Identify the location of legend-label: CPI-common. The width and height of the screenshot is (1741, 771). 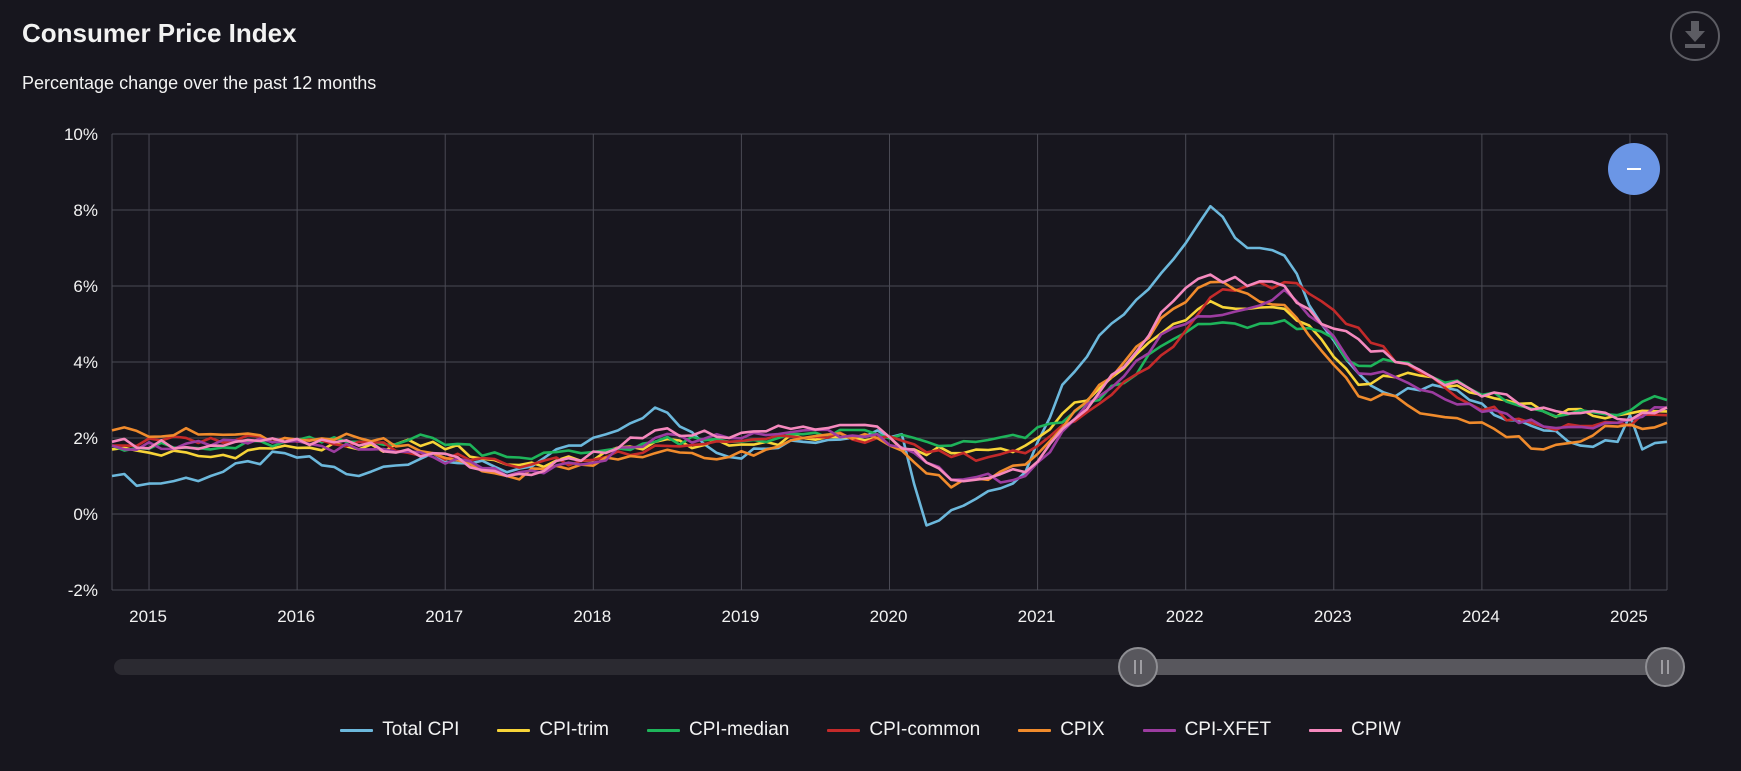
(925, 729).